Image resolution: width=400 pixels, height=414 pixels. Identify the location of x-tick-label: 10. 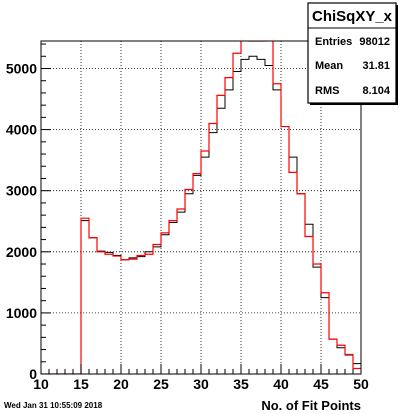
(41, 384).